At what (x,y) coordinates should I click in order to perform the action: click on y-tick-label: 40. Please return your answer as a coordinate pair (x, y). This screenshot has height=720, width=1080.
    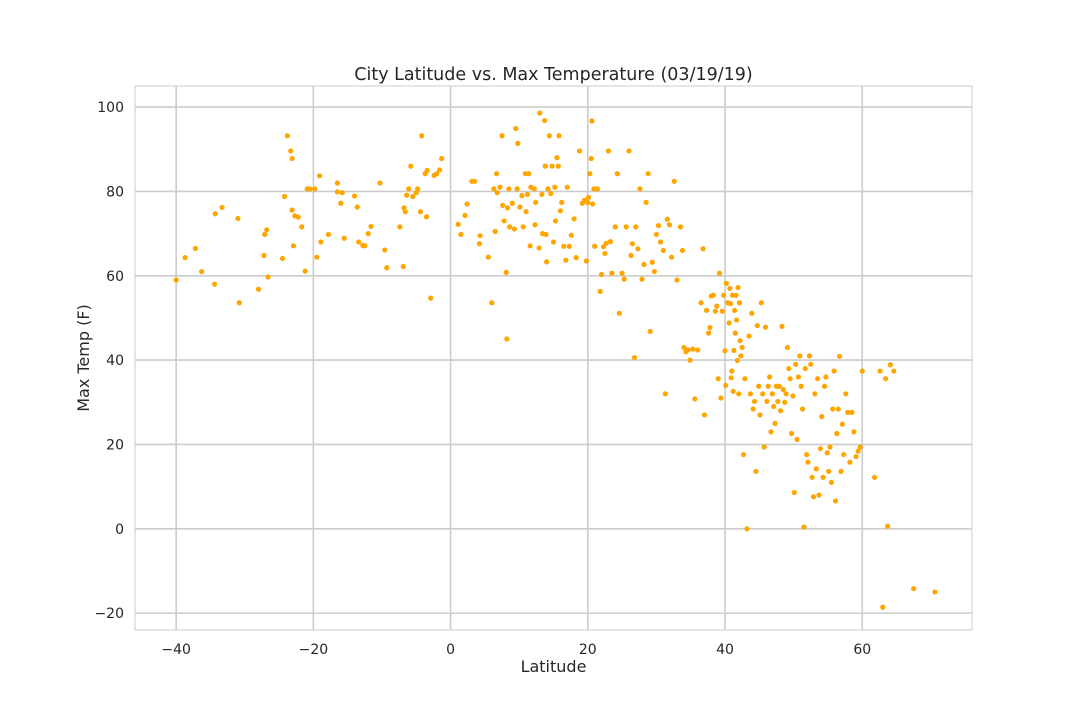
    Looking at the image, I should click on (115, 361).